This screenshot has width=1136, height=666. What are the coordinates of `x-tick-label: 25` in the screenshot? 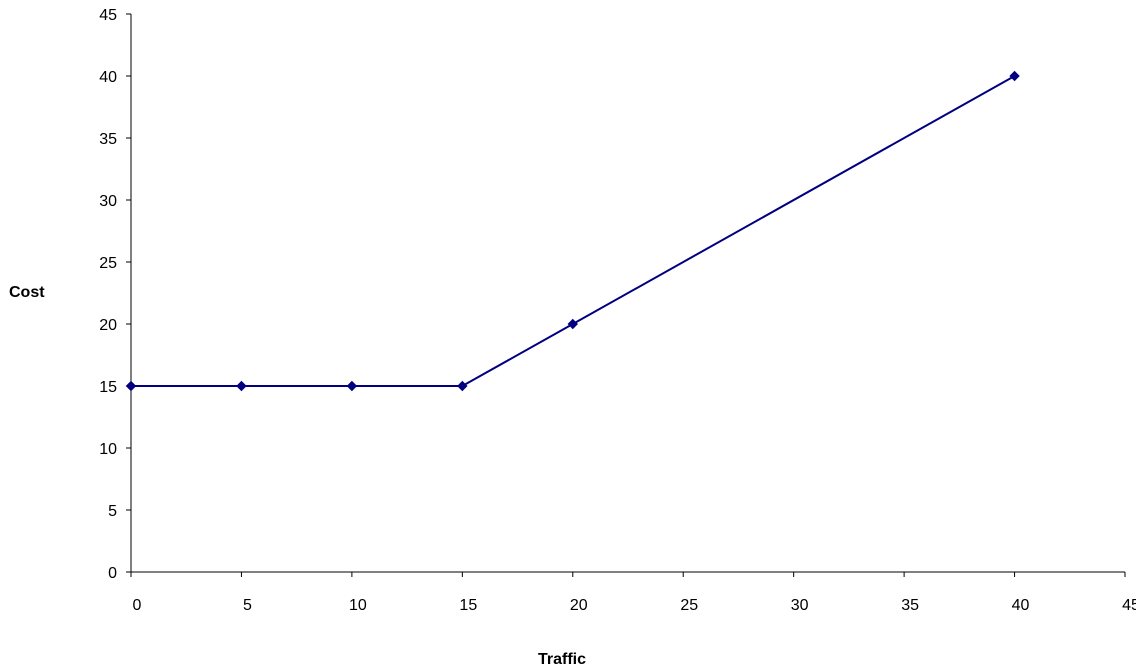 It's located at (689, 605).